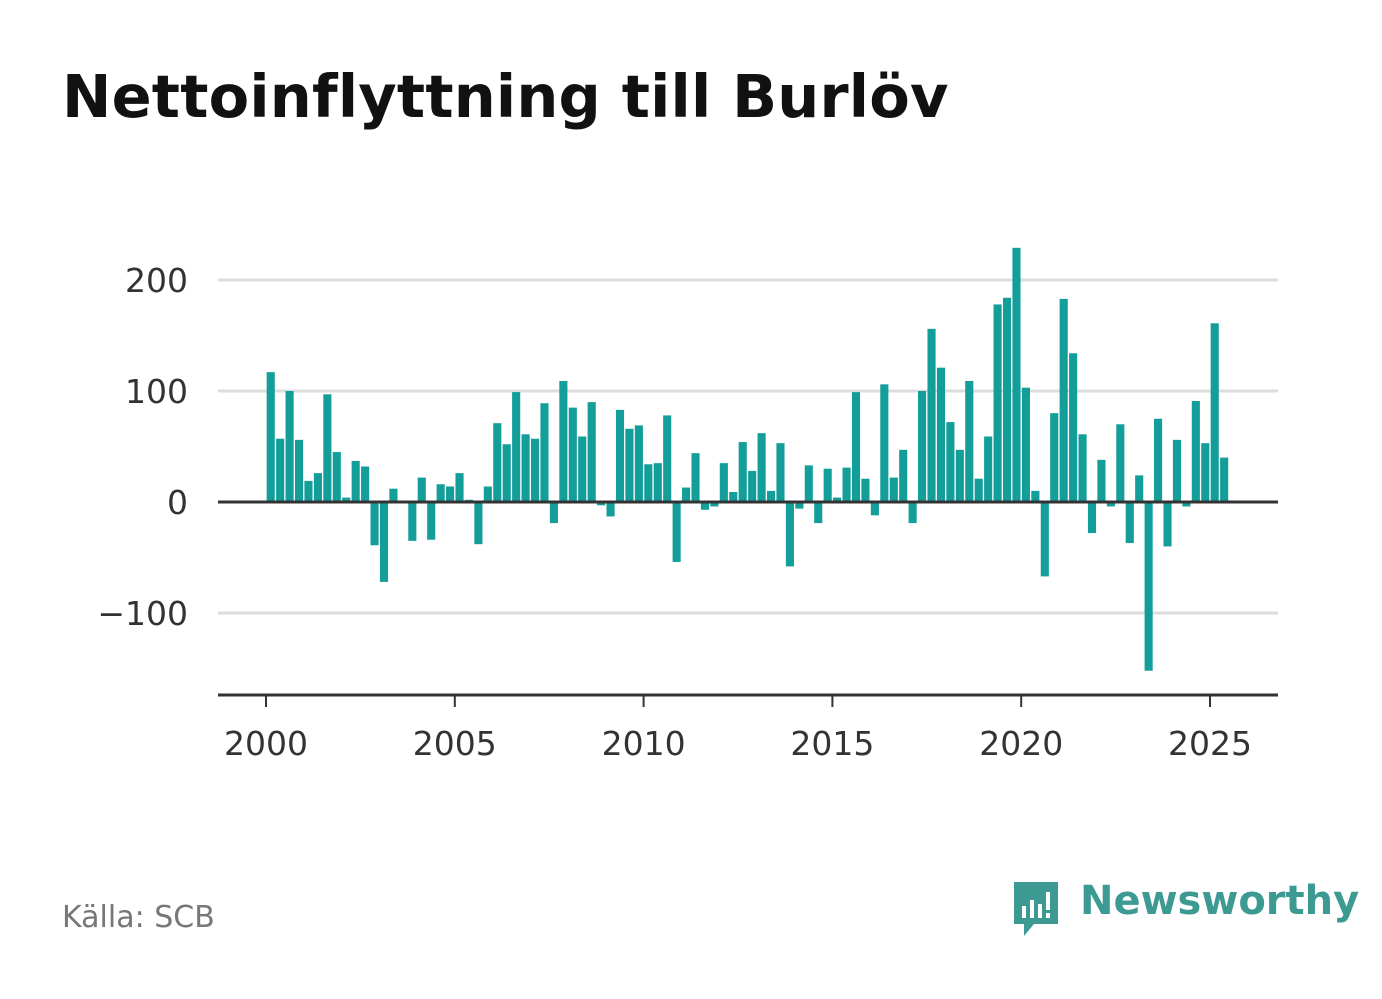  What do you see at coordinates (138, 917) in the screenshot?
I see `source-label: Källa: SCB` at bounding box center [138, 917].